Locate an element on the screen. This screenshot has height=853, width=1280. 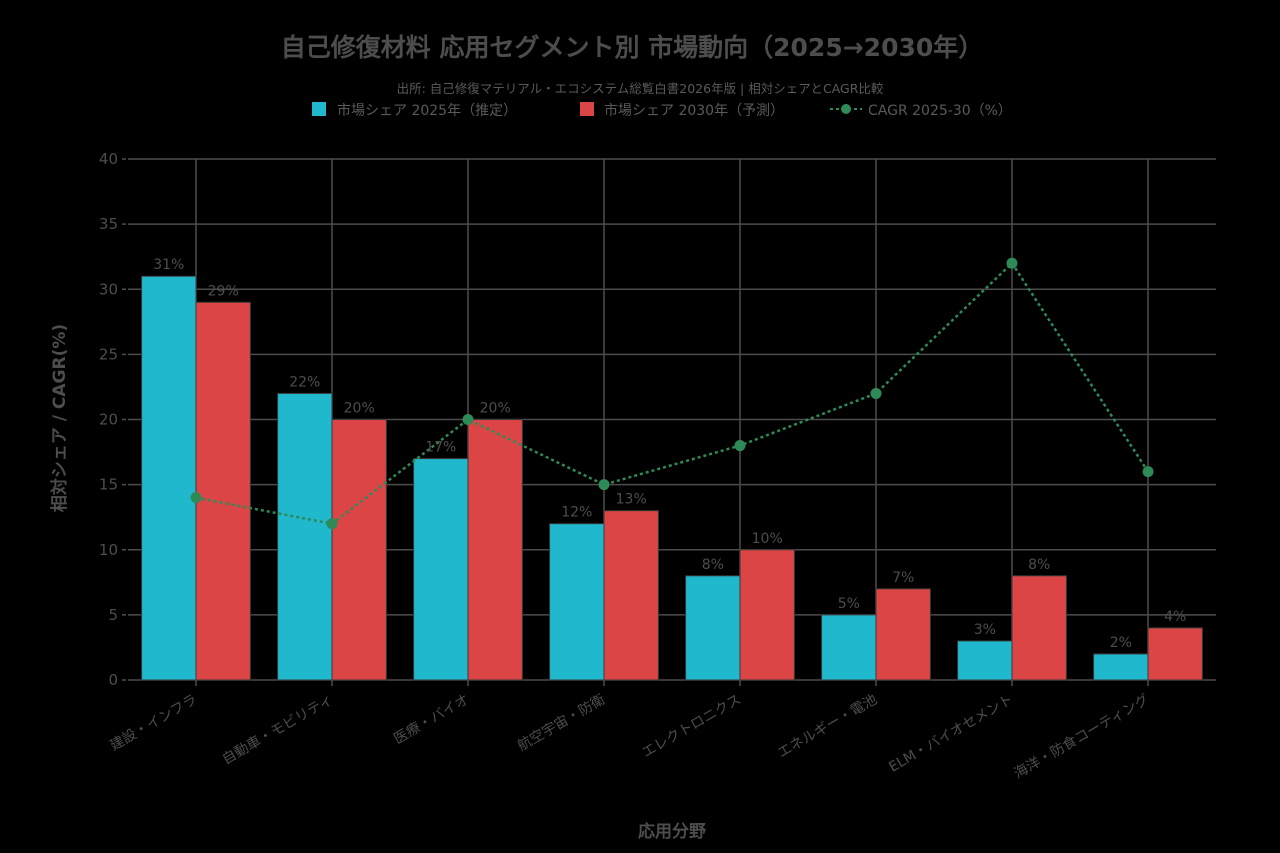
bar-label-2025-4: 8% is located at coordinates (713, 565).